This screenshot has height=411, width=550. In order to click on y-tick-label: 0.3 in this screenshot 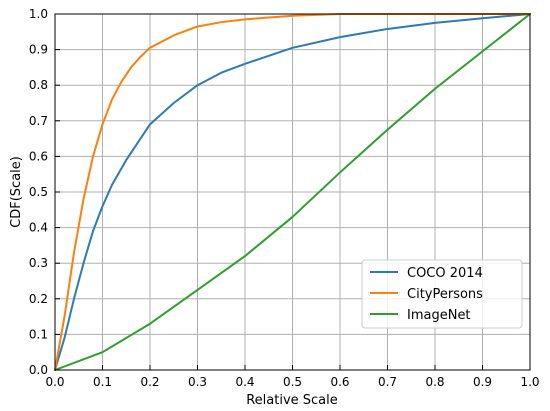, I will do `click(38, 263)`.